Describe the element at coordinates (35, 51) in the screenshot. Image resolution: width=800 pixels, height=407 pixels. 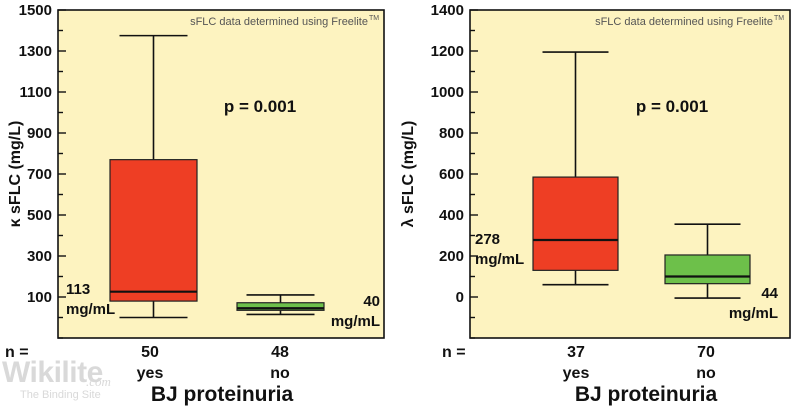
I see `y-tick-label: 1300` at that location.